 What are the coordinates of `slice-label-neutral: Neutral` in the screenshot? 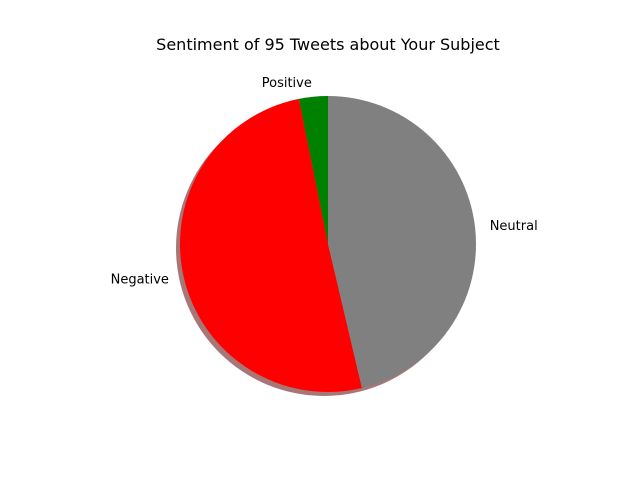 It's located at (514, 226).